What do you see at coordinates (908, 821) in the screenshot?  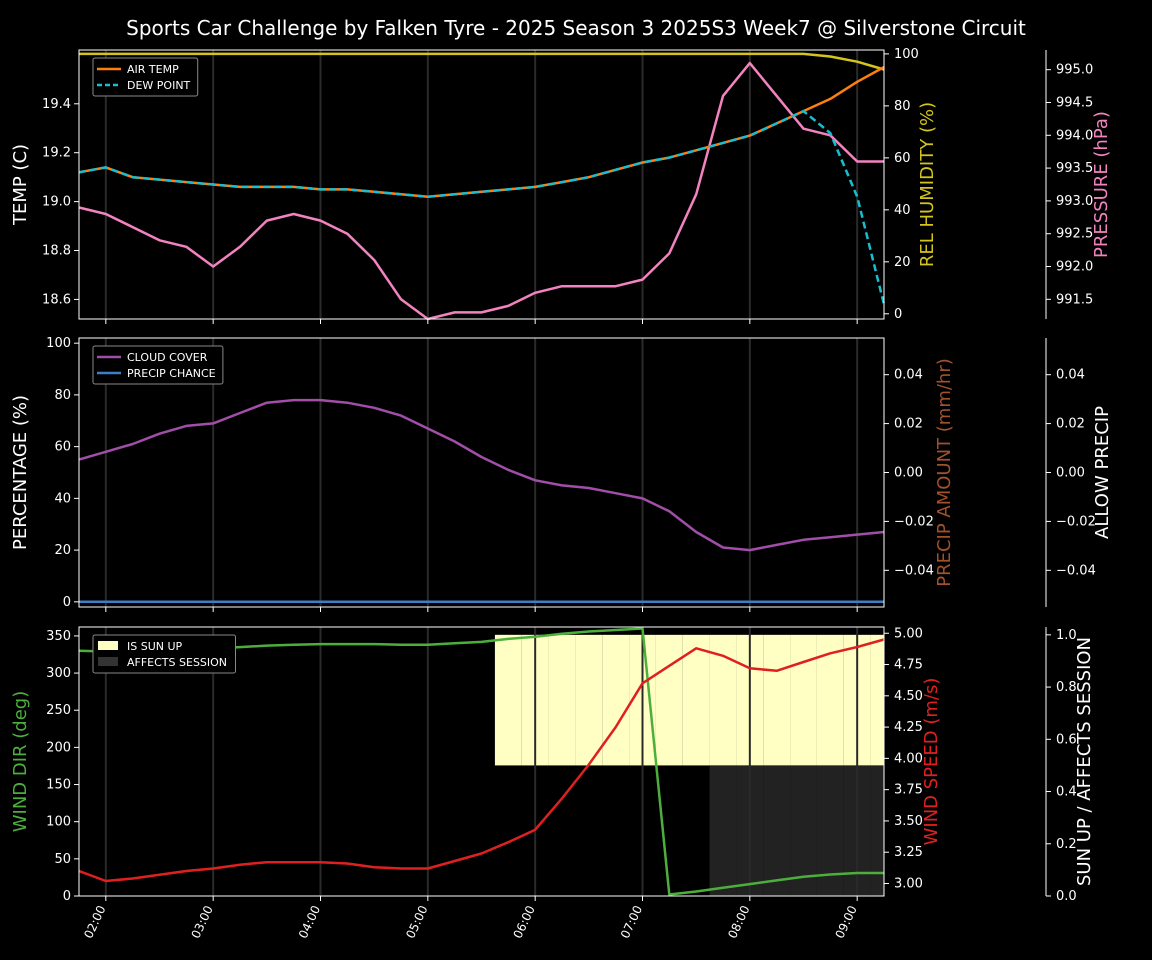 I see `wind-speed-axis-tick-label: 3.50` at bounding box center [908, 821].